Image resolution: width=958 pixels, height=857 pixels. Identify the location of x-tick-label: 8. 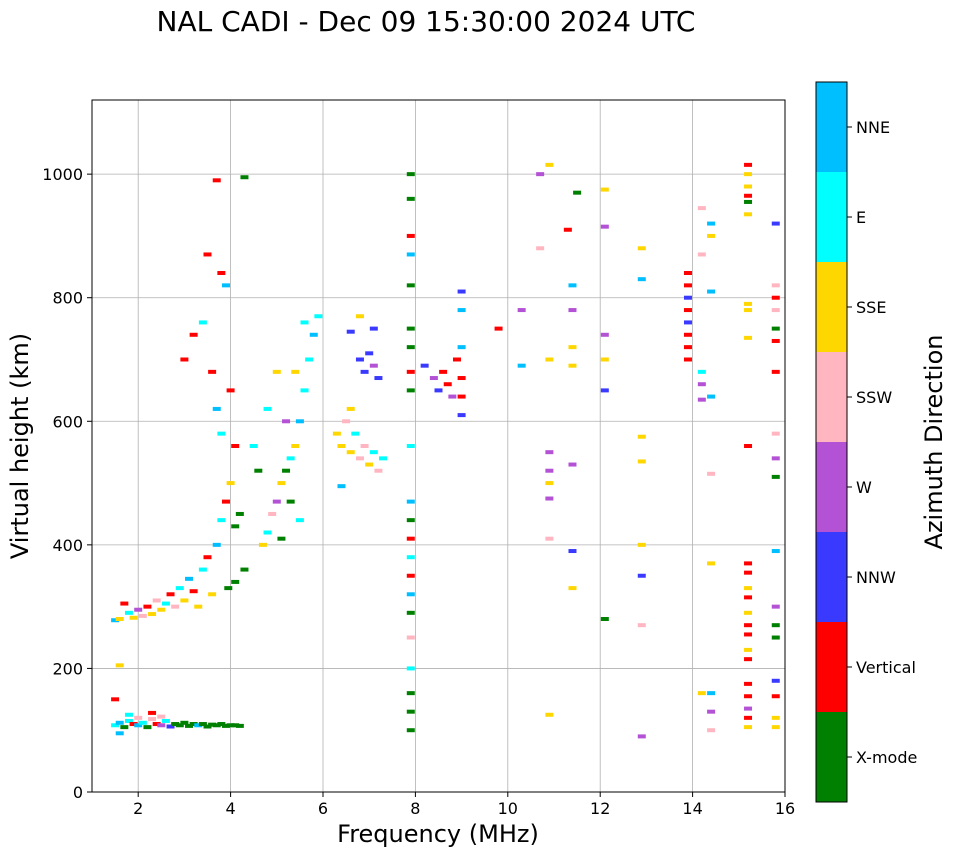
(415, 808).